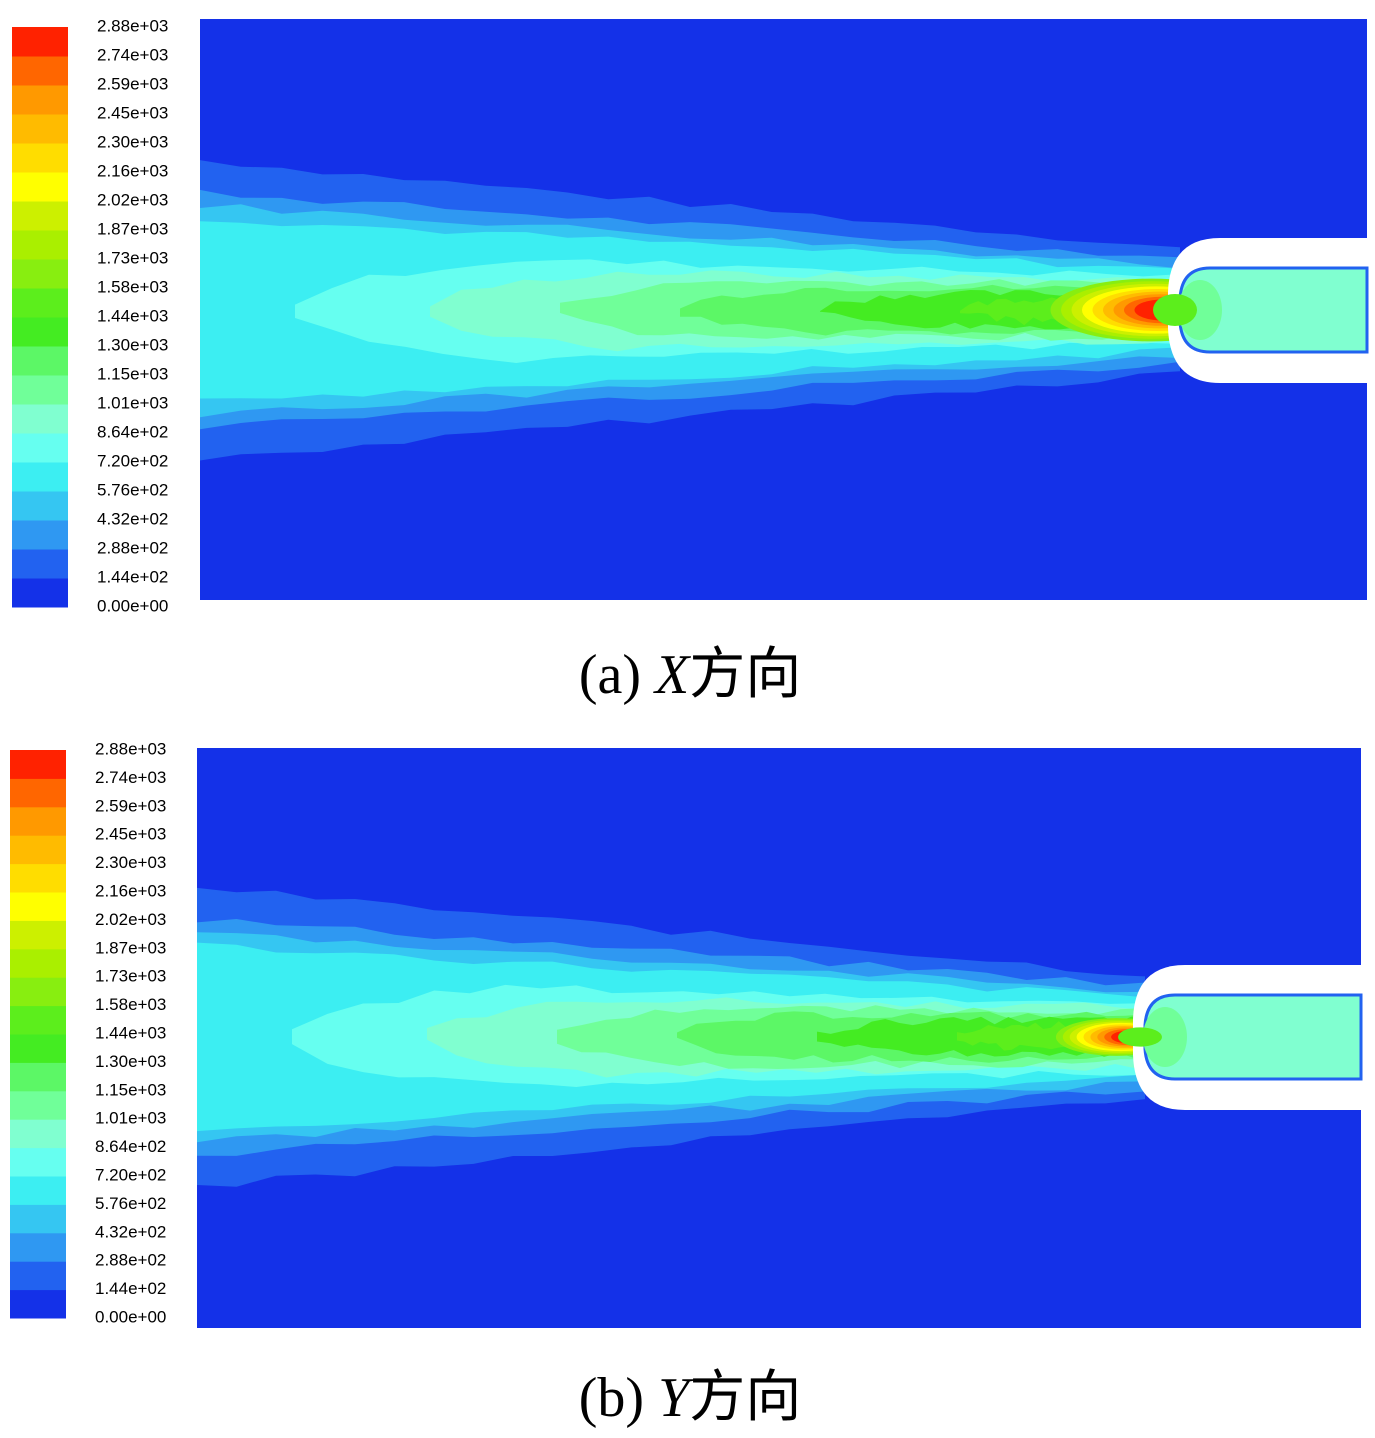 The width and height of the screenshot is (1375, 1438). I want to click on caption-var: Y, so click(676, 1398).